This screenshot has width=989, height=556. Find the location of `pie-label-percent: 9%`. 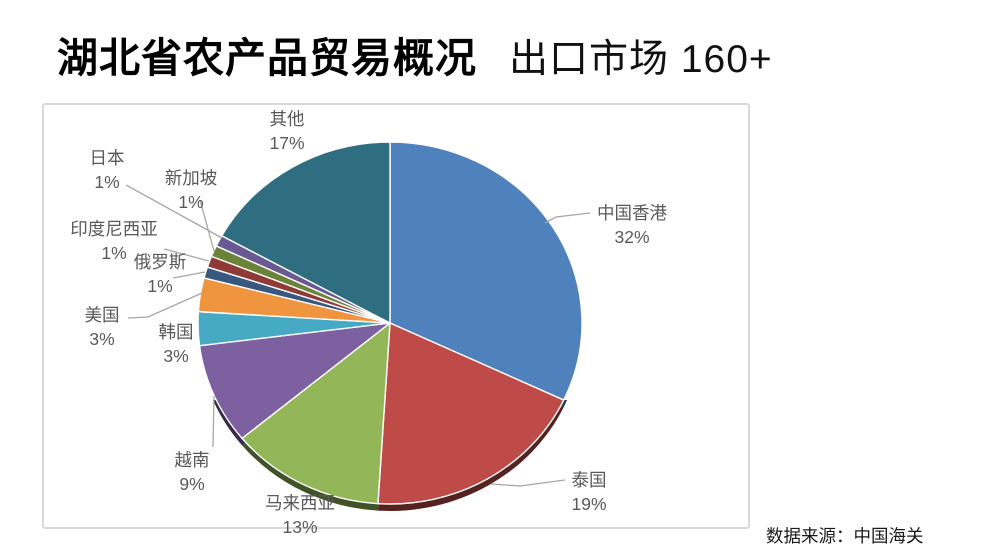

pie-label-percent: 9% is located at coordinates (192, 484).